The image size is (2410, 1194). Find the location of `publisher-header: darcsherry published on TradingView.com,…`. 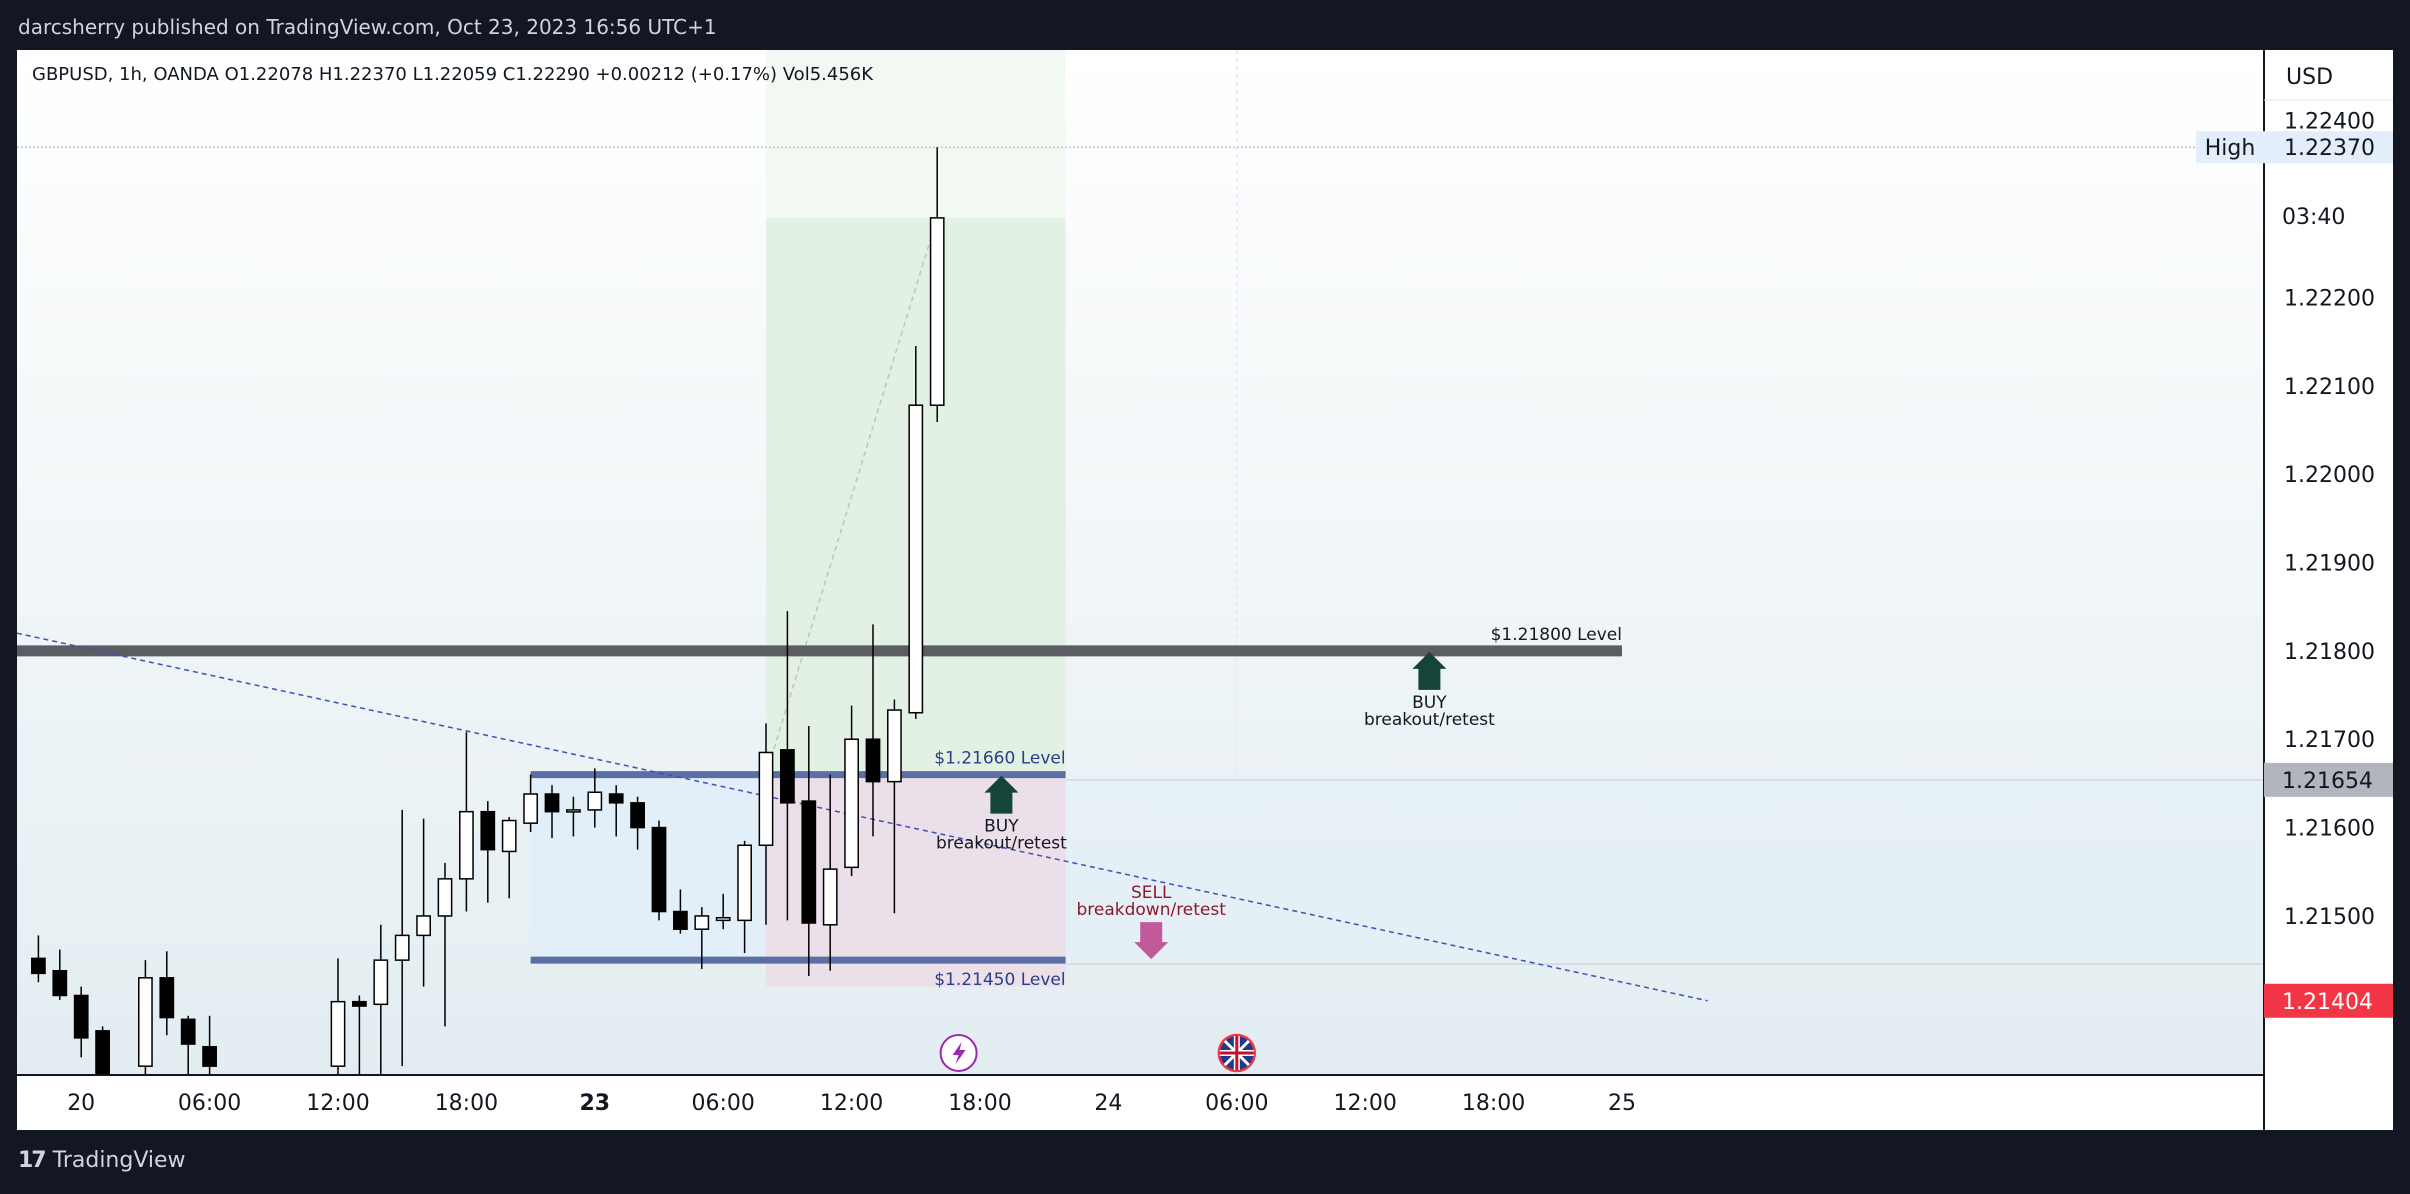

publisher-header: darcsherry published on TradingView.com,… is located at coordinates (1205, 25).